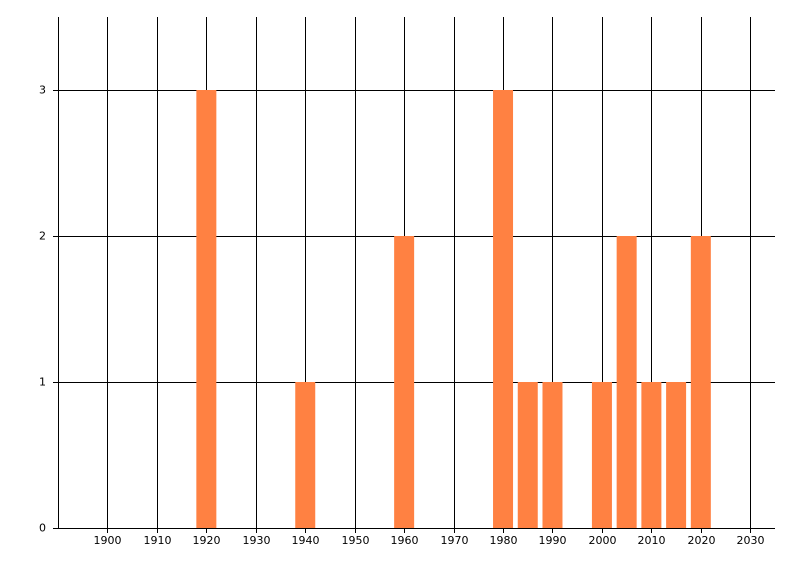 This screenshot has height=576, width=800. I want to click on x-tick-label: 1960, so click(405, 540).